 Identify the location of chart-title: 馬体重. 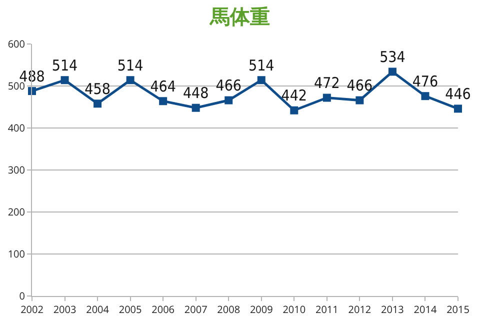
(239, 16).